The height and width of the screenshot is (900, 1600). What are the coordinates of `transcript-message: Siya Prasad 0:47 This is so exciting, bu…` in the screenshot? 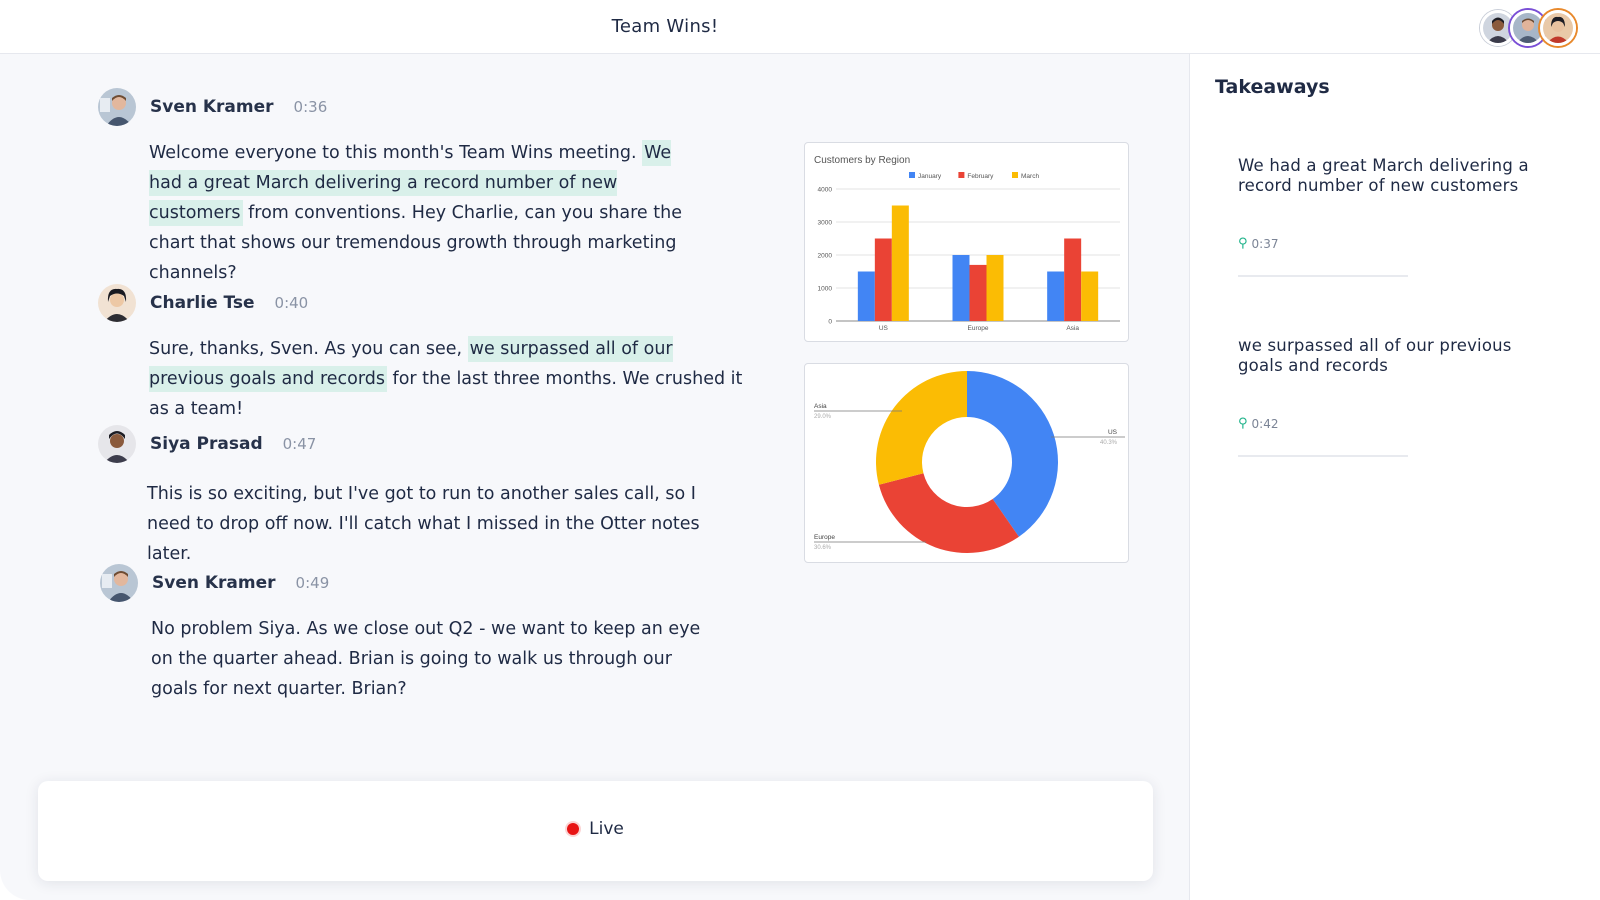 It's located at (423, 497).